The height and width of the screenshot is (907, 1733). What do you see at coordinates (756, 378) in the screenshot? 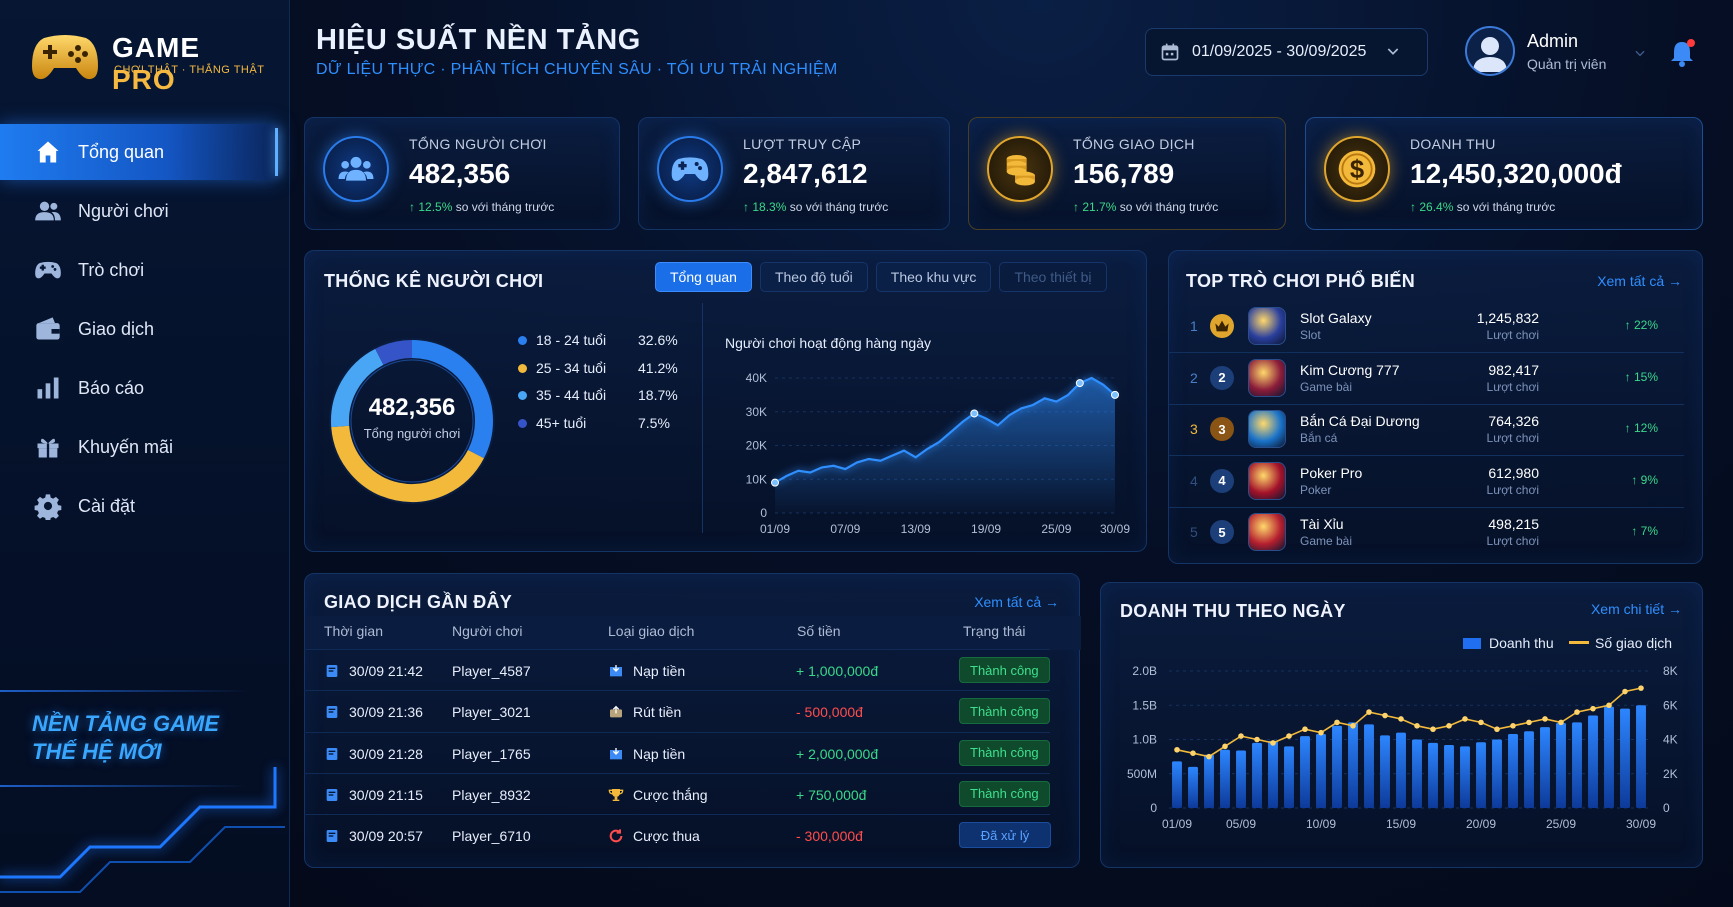
I see `y-tick-label: 40K` at bounding box center [756, 378].